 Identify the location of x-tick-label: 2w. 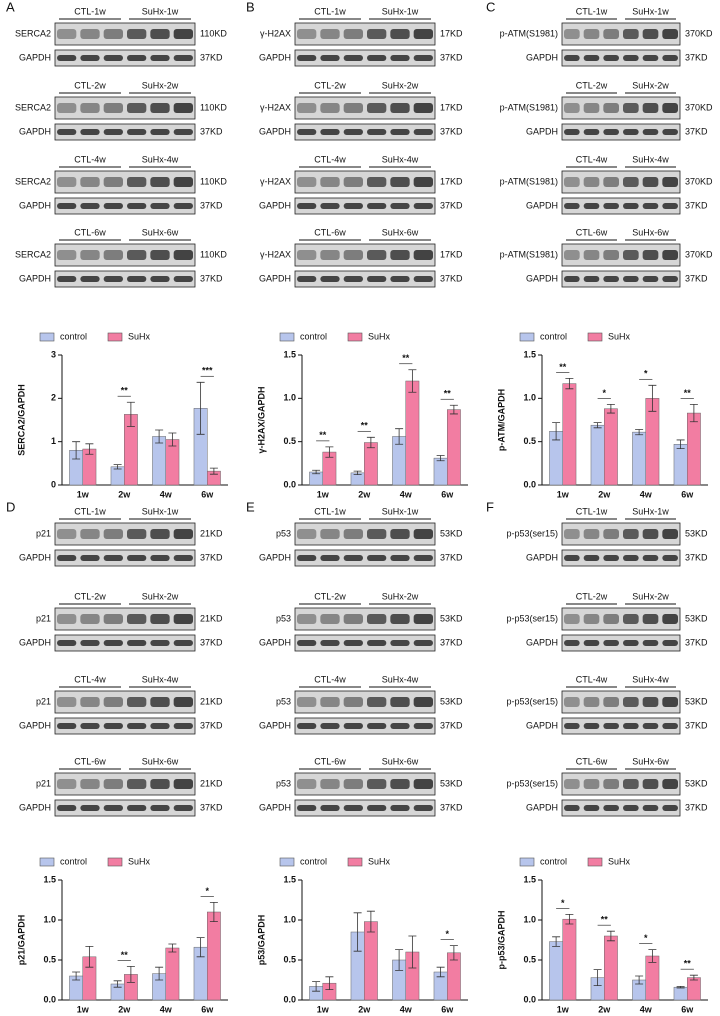
(604, 1009).